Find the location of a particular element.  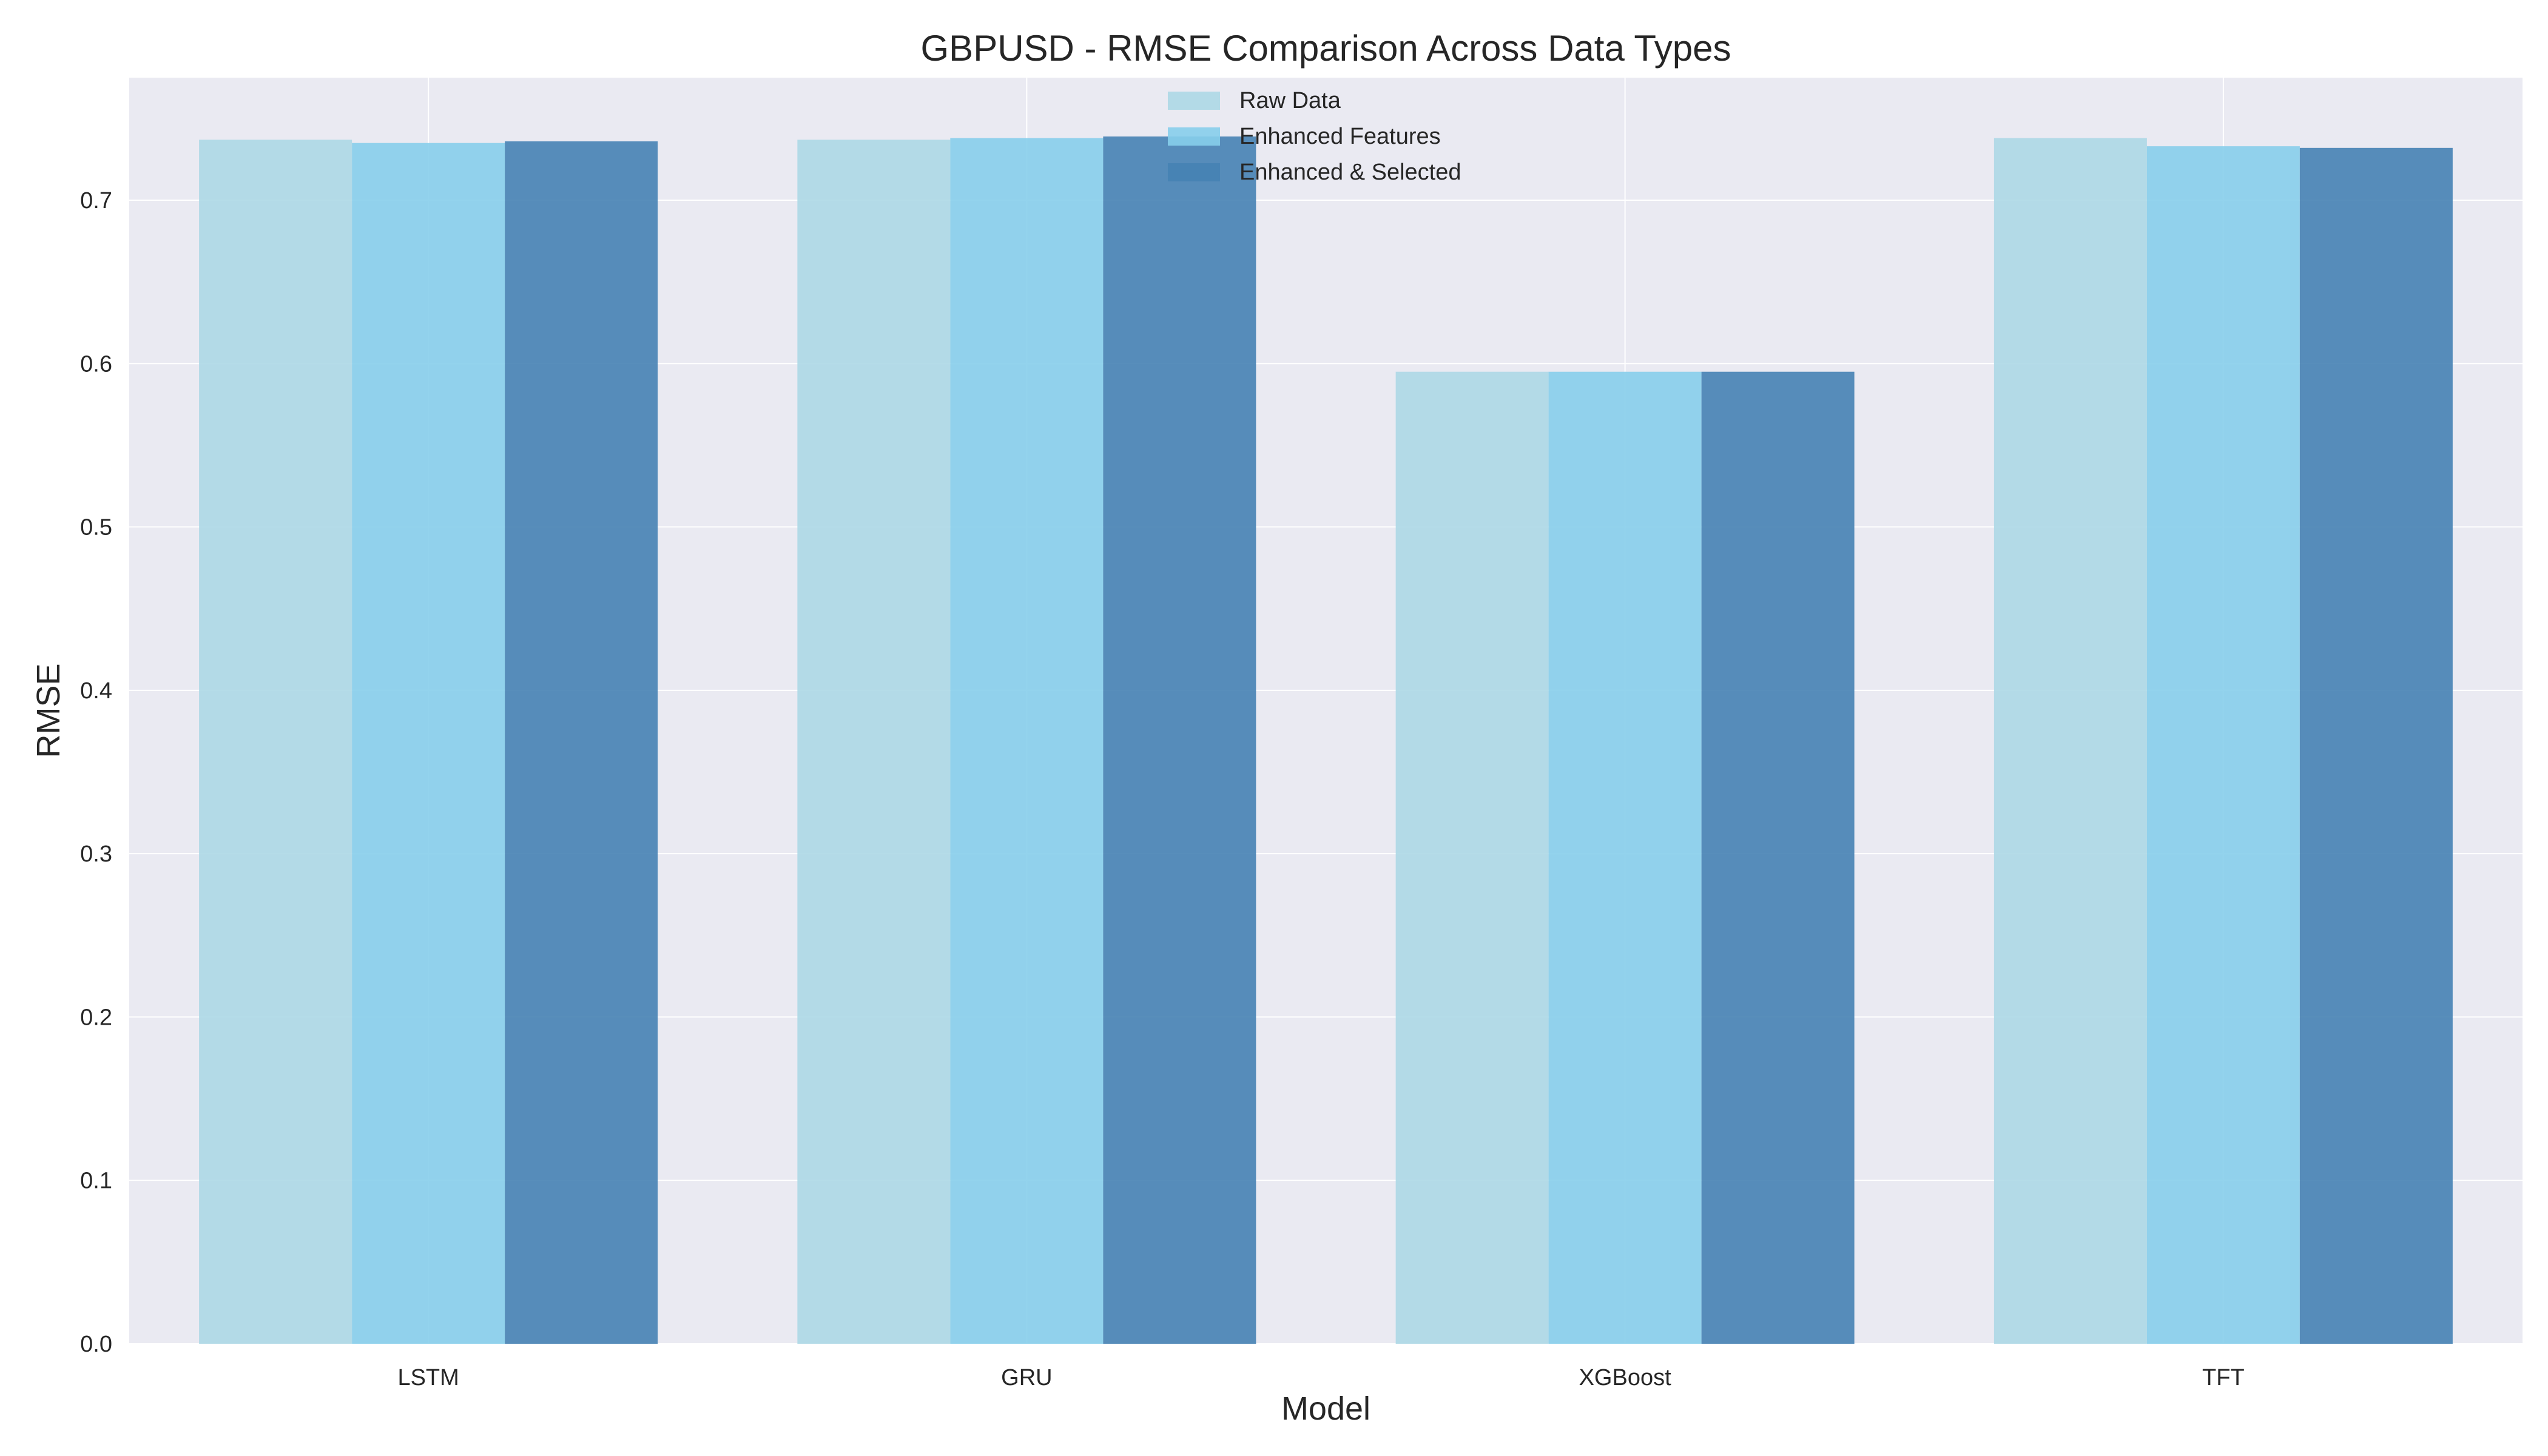

y-tick-label: 0.6 is located at coordinates (96, 364).